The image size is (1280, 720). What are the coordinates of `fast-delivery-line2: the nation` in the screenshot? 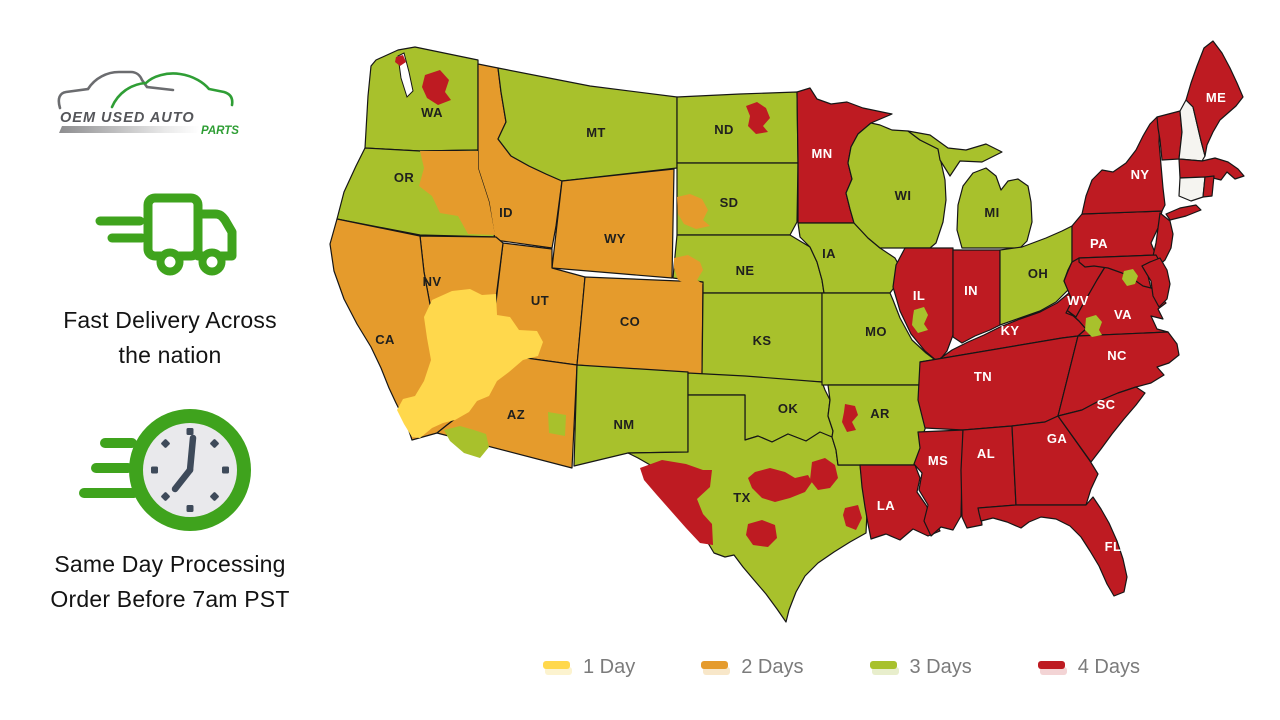 It's located at (170, 355).